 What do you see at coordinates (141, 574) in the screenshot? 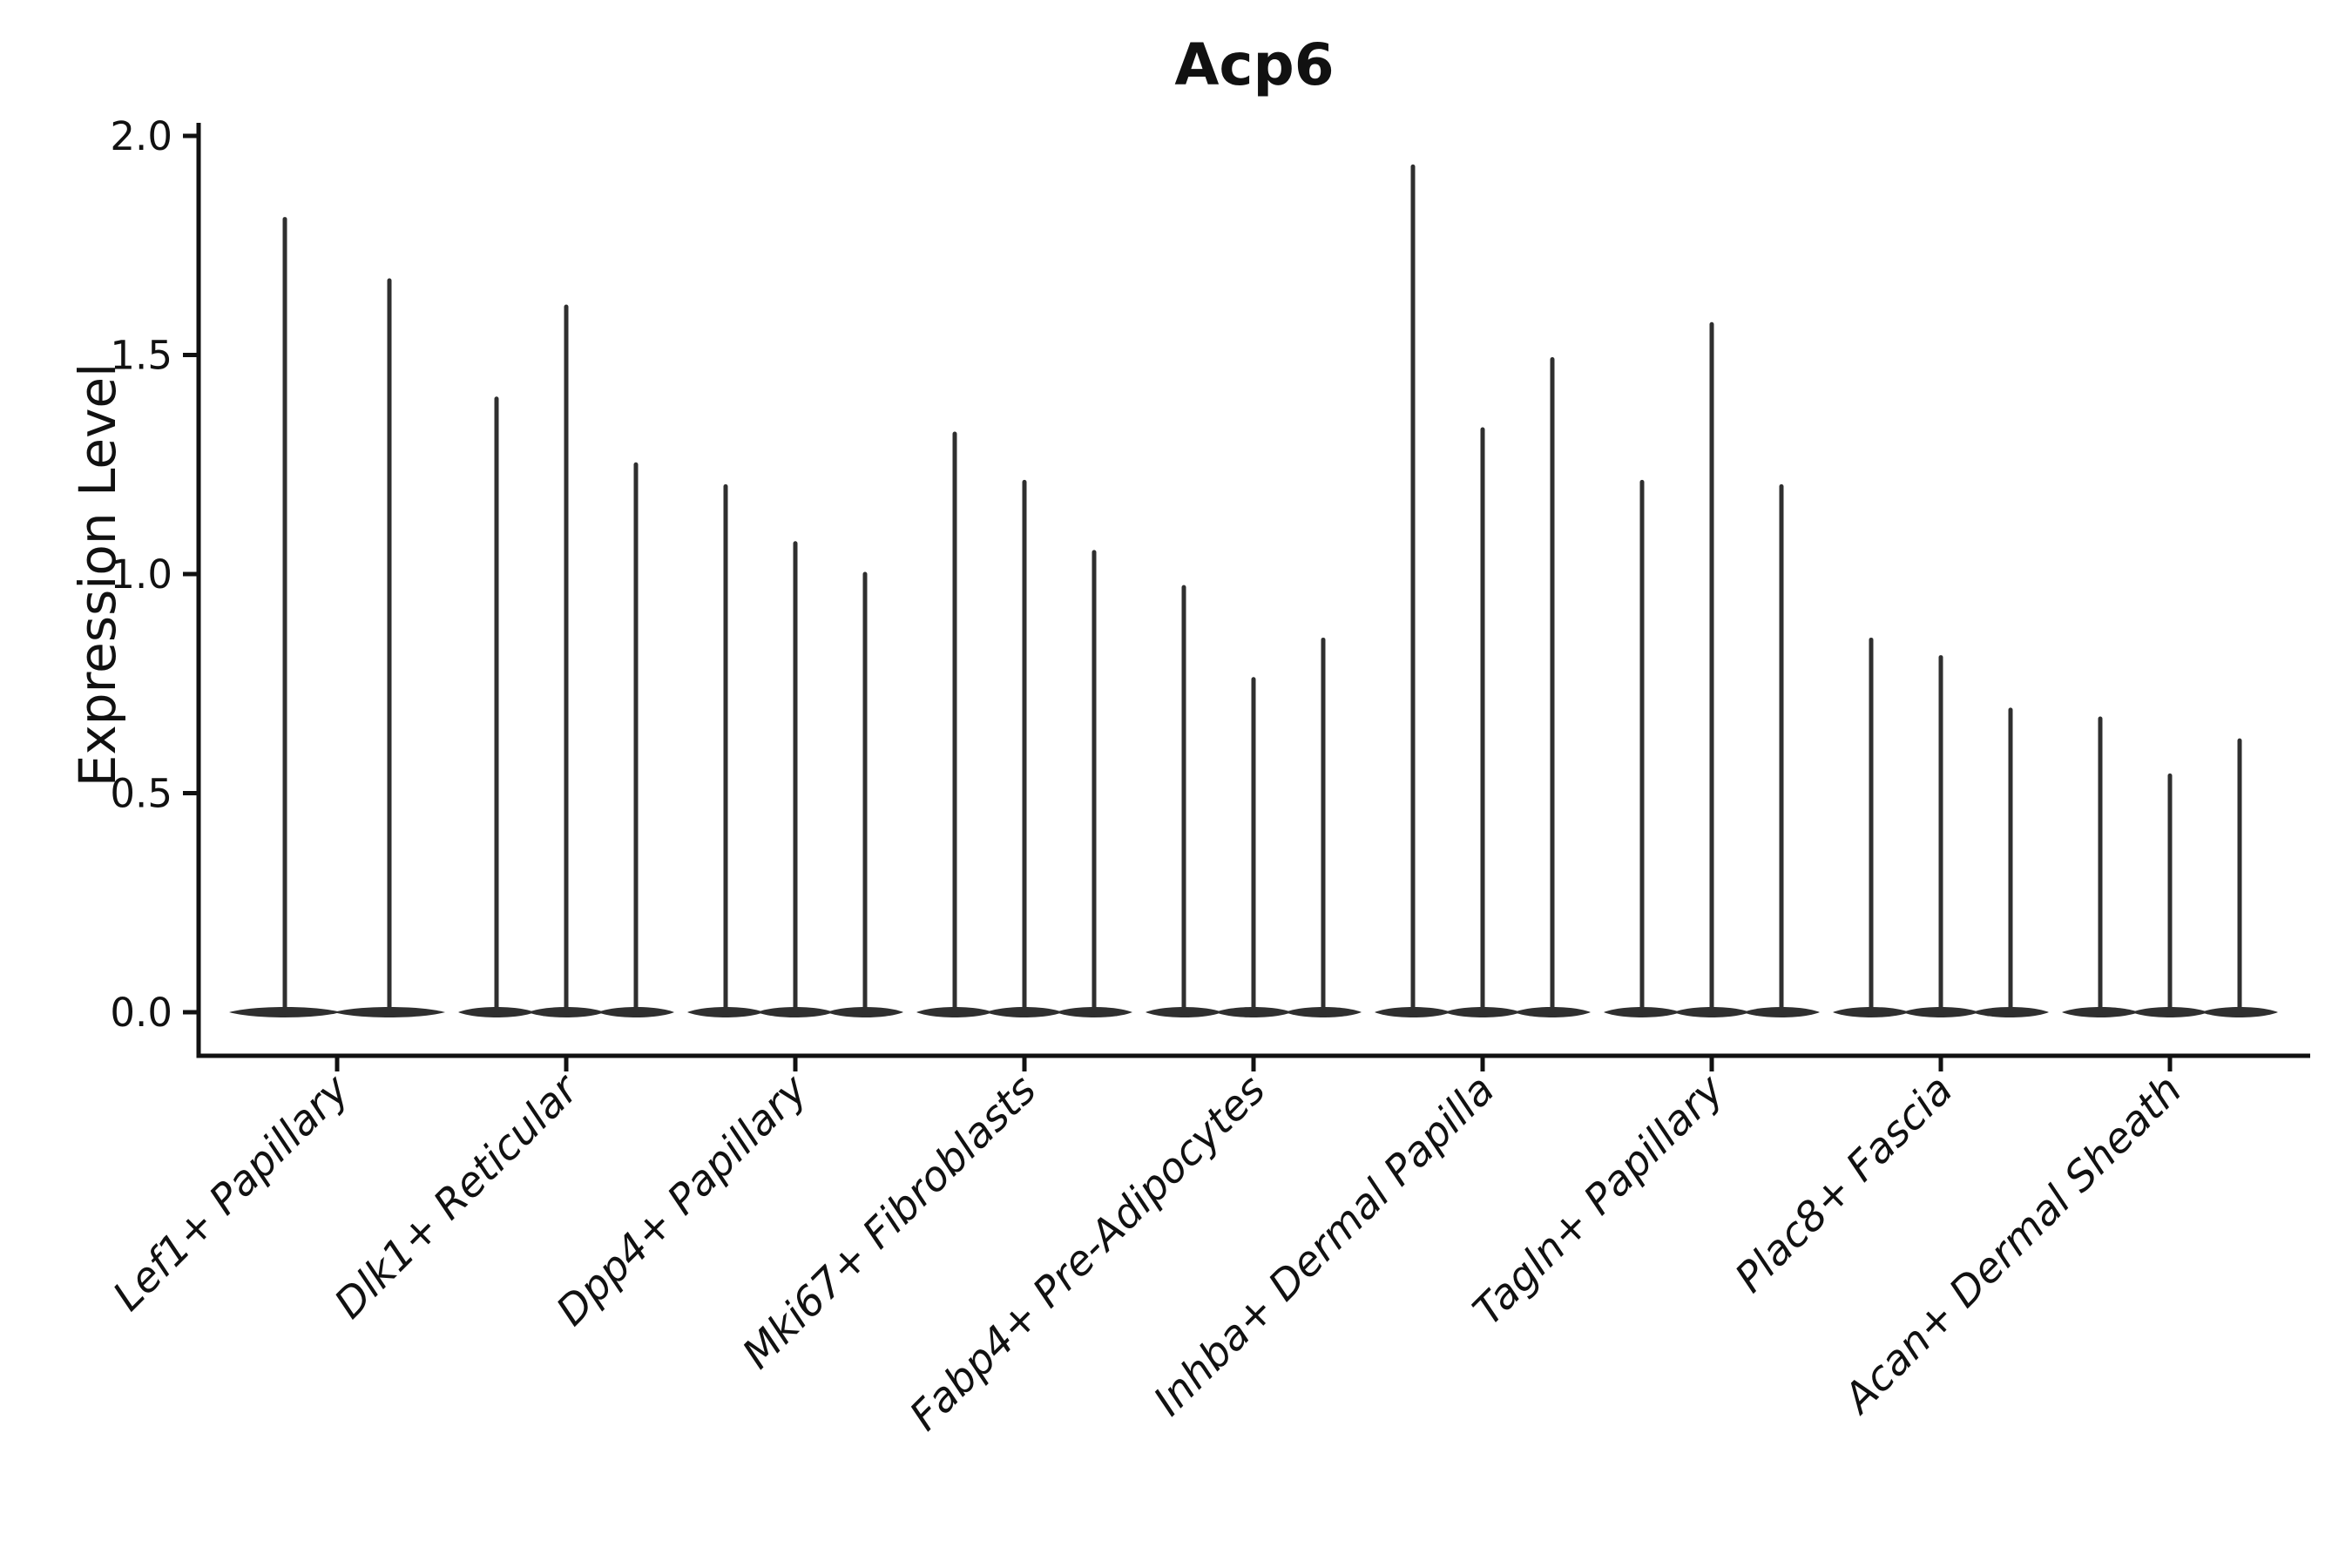
I see `y-tick-label-1.0: 1.0` at bounding box center [141, 574].